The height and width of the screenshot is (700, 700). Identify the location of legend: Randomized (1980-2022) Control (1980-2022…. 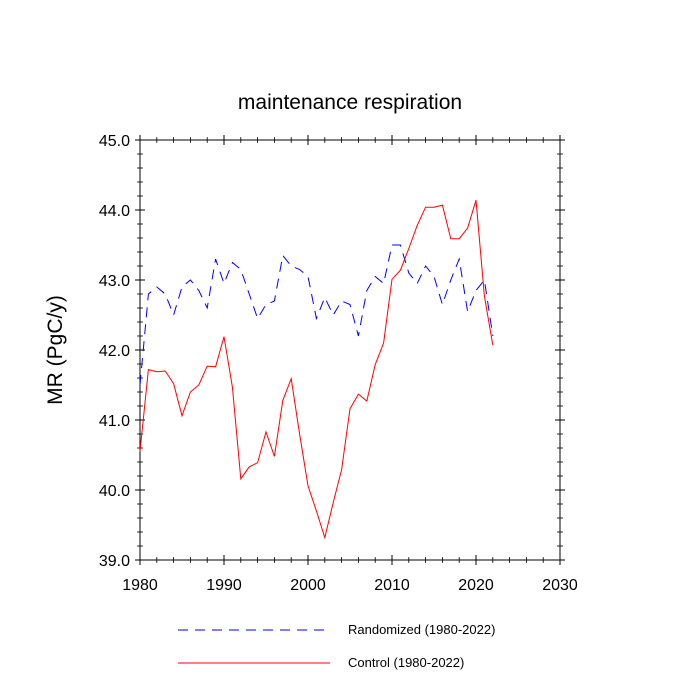
(336, 646).